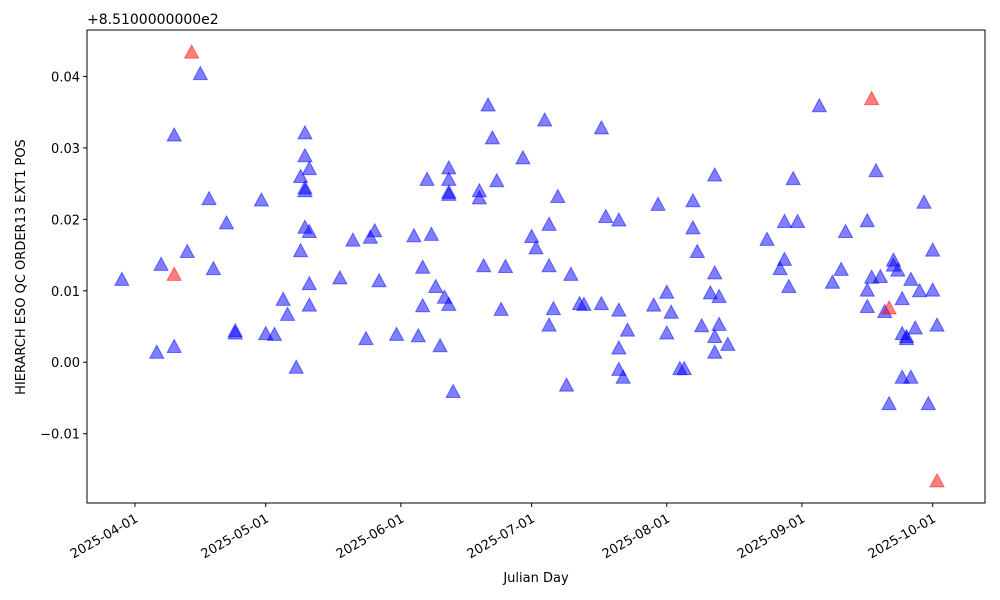  I want to click on y-tick-label: 0.02, so click(65, 220).